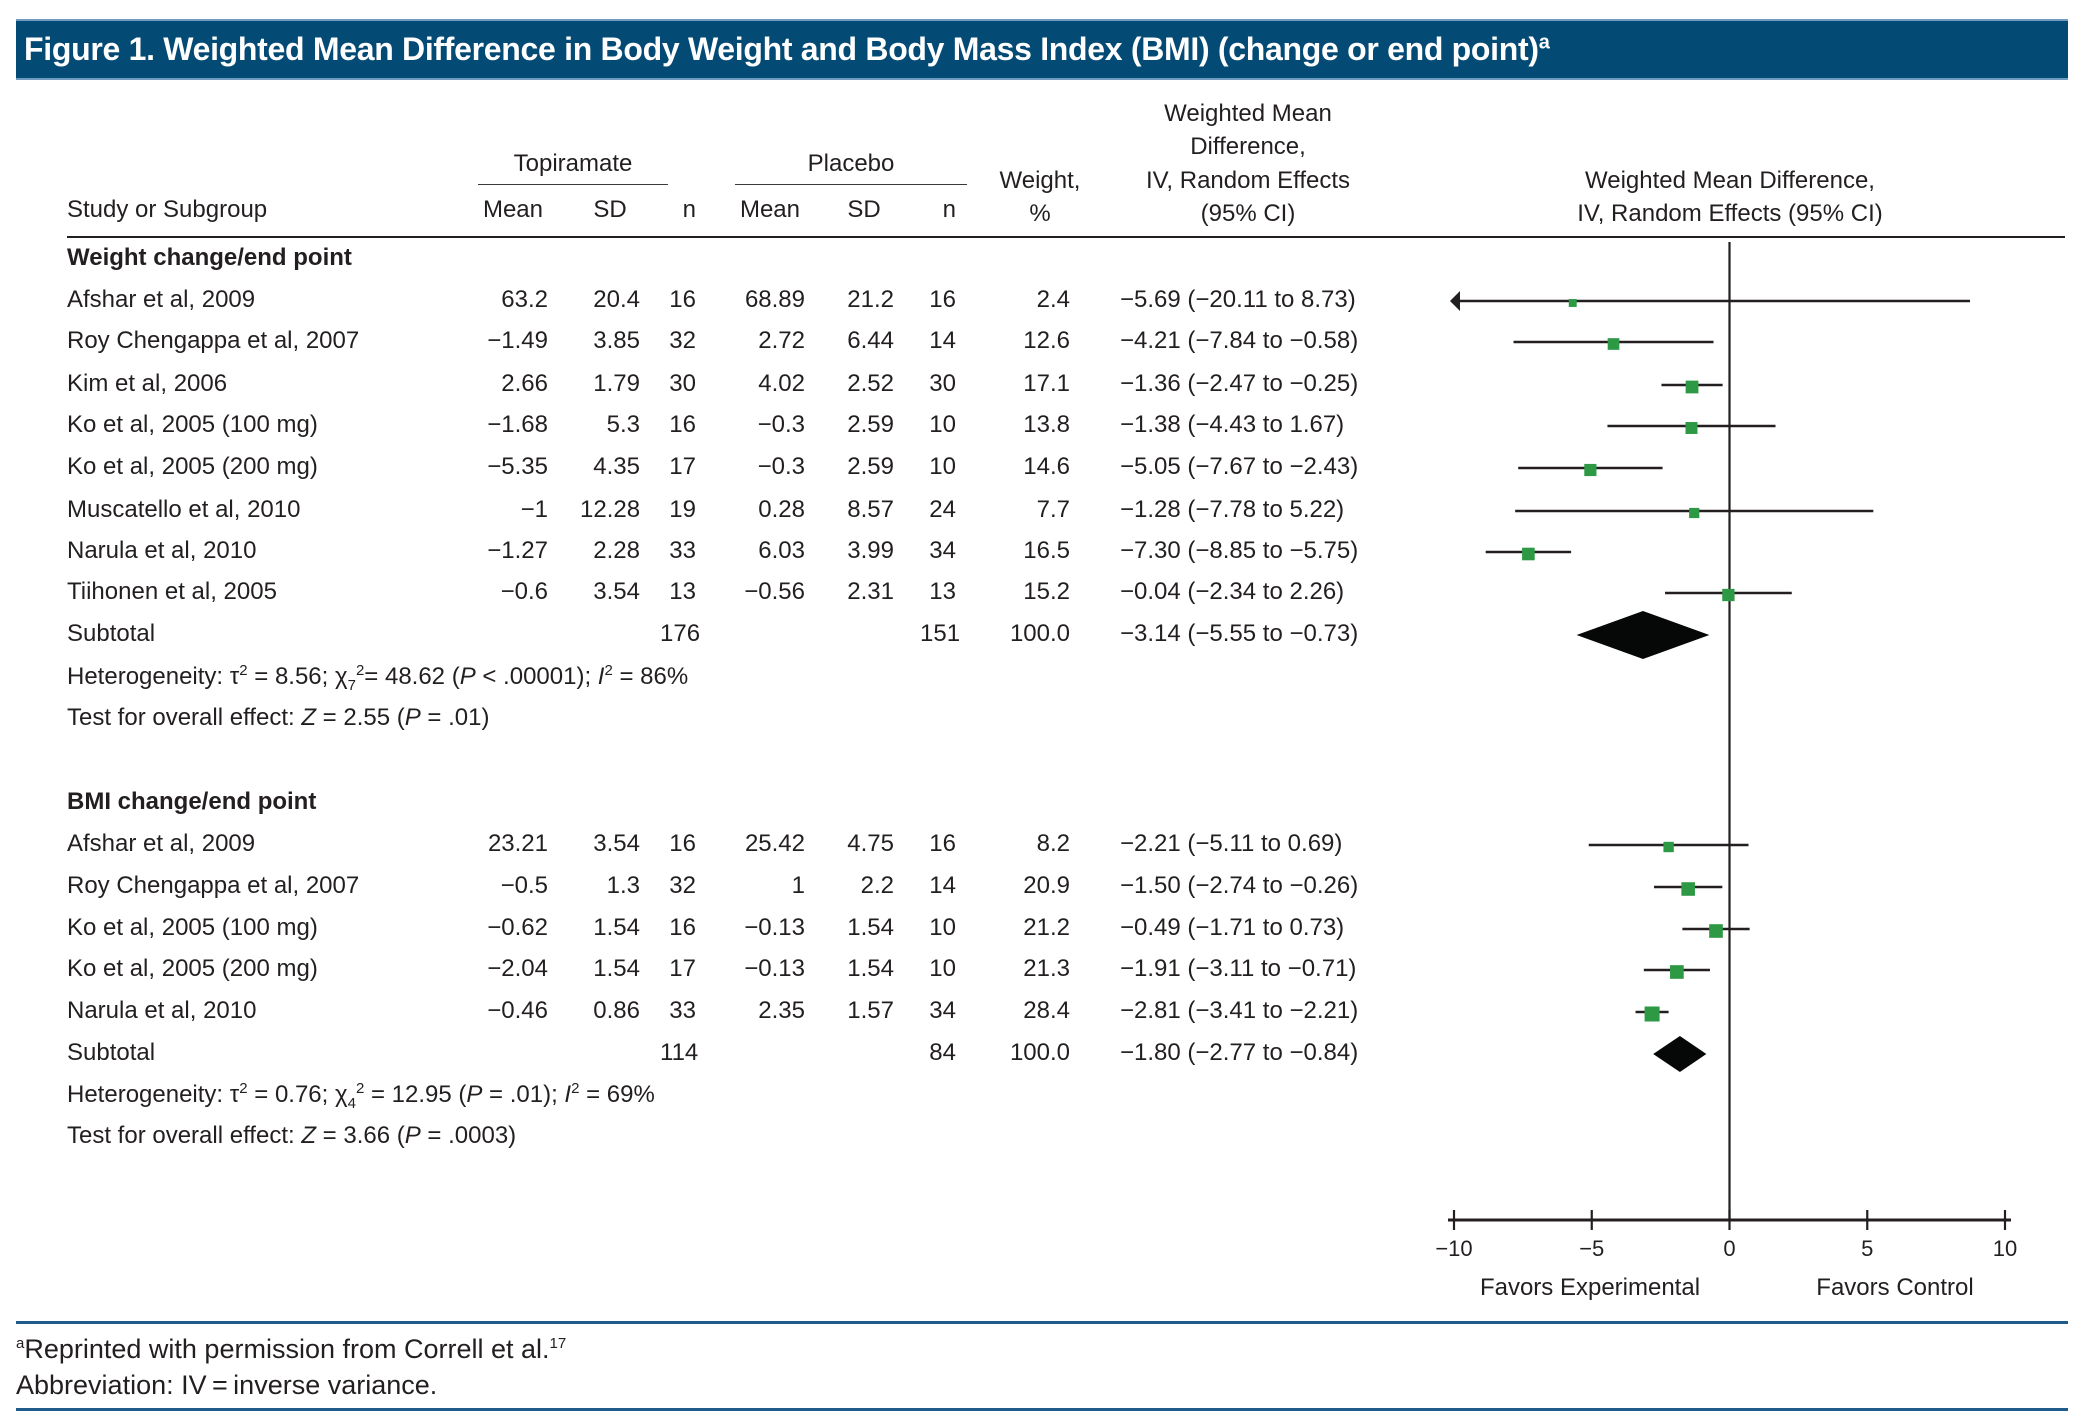  Describe the element at coordinates (517, 424) in the screenshot. I see `cell-t-mean: −1.68` at that location.